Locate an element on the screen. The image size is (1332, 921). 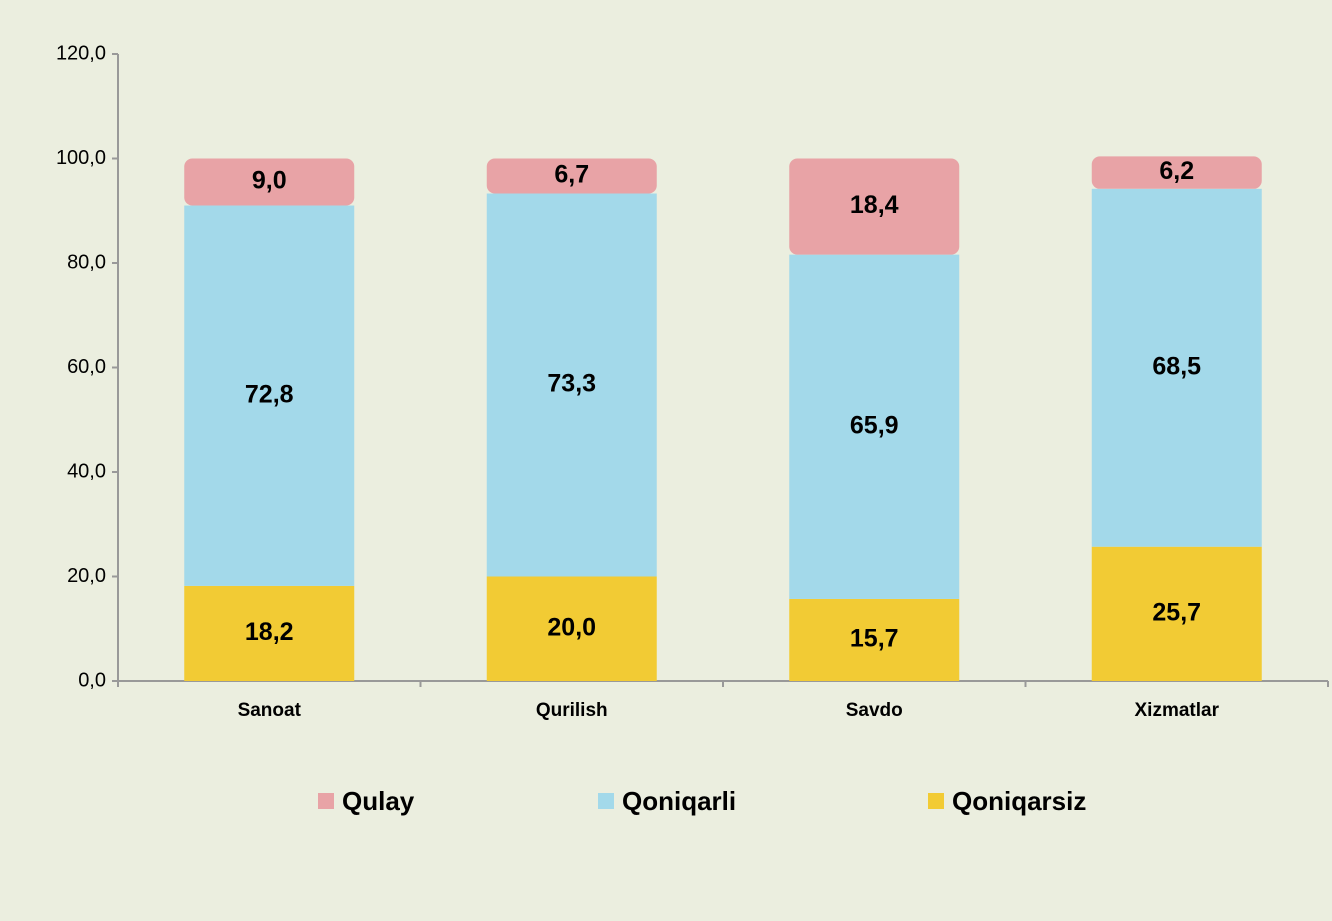
y-tick-label: 40,0 is located at coordinates (86, 471).